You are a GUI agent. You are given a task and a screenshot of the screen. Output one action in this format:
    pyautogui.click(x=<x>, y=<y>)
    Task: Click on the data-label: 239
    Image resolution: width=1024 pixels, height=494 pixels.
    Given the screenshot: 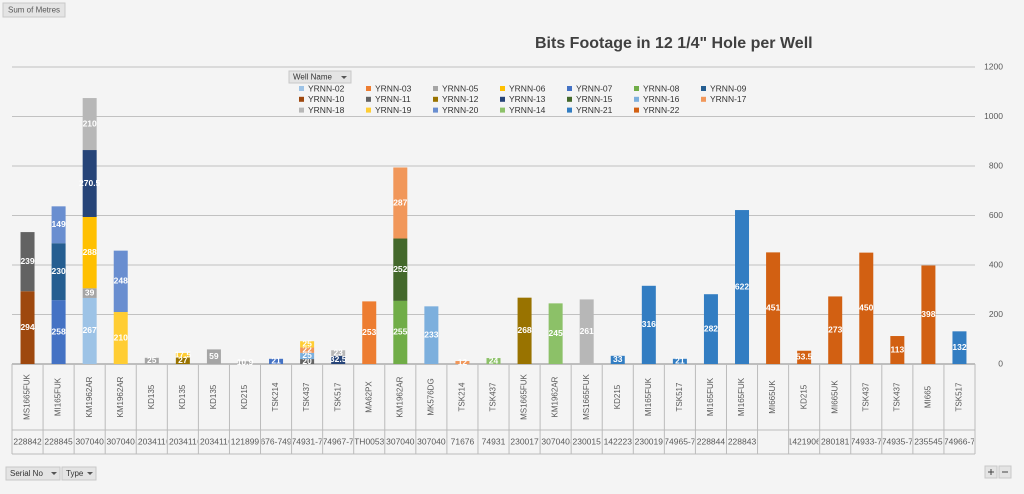 What is the action you would take?
    pyautogui.click(x=27, y=261)
    